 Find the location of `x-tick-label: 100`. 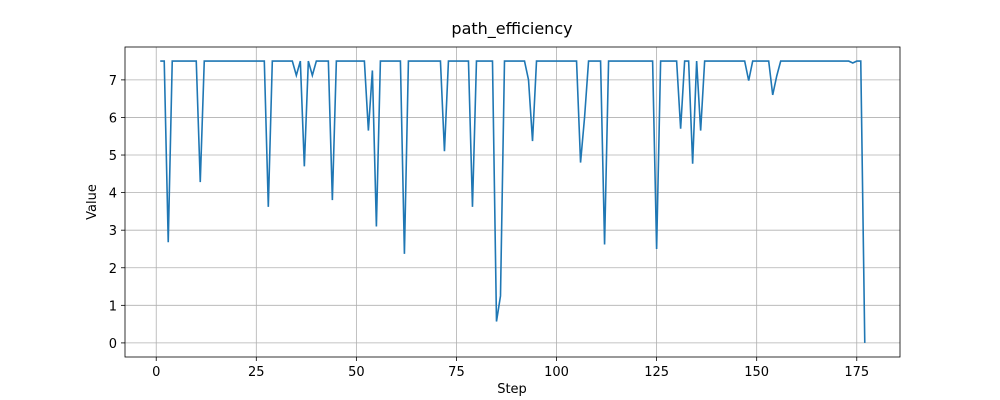

x-tick-label: 100 is located at coordinates (556, 372).